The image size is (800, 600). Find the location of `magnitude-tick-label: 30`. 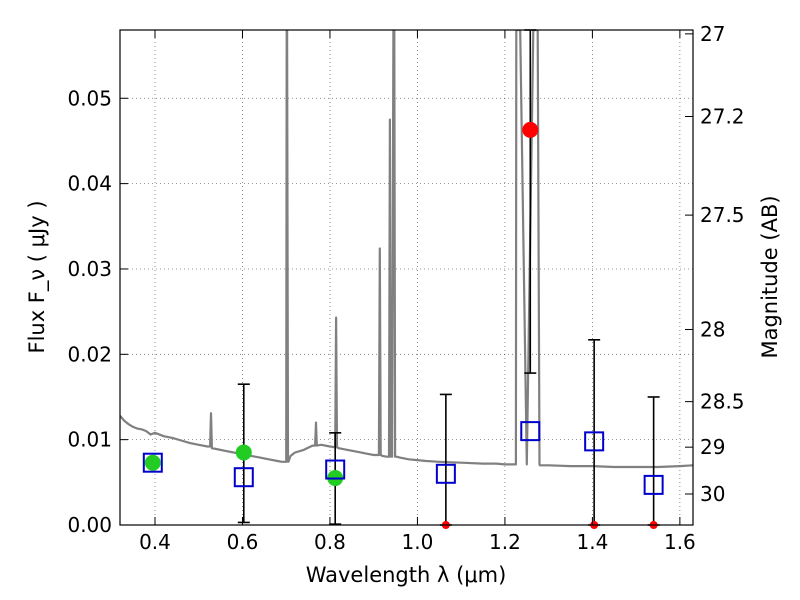

magnitude-tick-label: 30 is located at coordinates (712, 494).